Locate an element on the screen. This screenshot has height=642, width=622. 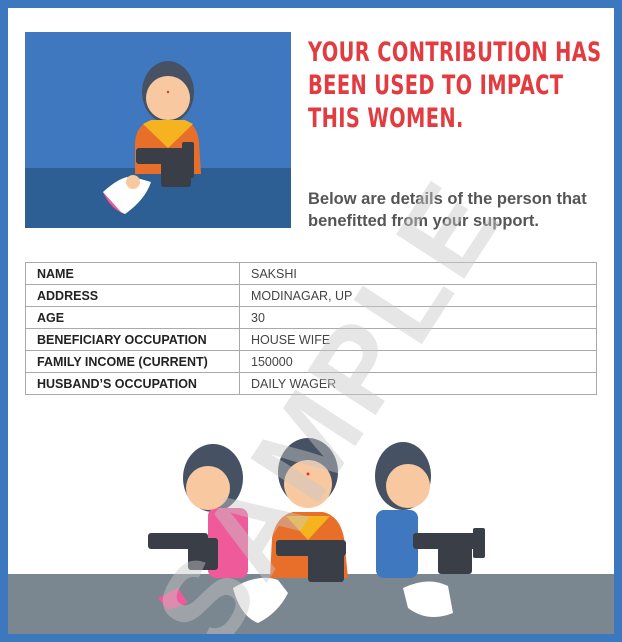
detail-label: ADDRESS is located at coordinates (132, 295).